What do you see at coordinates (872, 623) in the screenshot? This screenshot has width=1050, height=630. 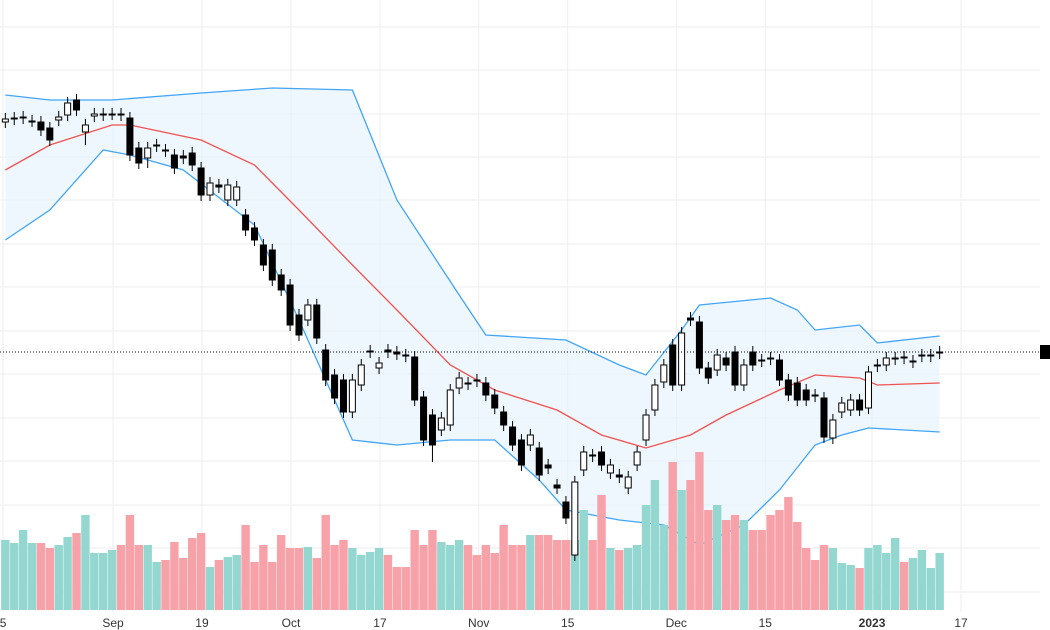 I see `x-tick-label: 2023` at bounding box center [872, 623].